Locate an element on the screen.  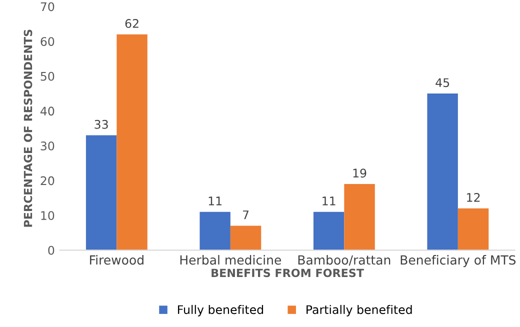
y-tick-label: 50 is located at coordinates (47, 76).